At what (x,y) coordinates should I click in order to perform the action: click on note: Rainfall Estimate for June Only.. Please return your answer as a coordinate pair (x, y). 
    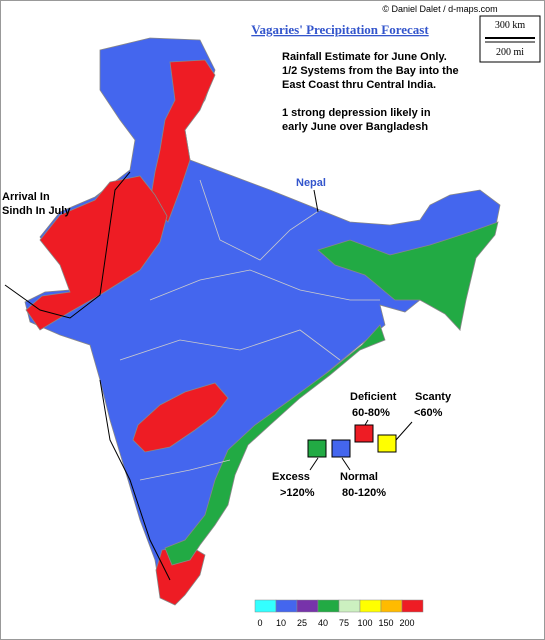
    Looking at the image, I should click on (364, 57).